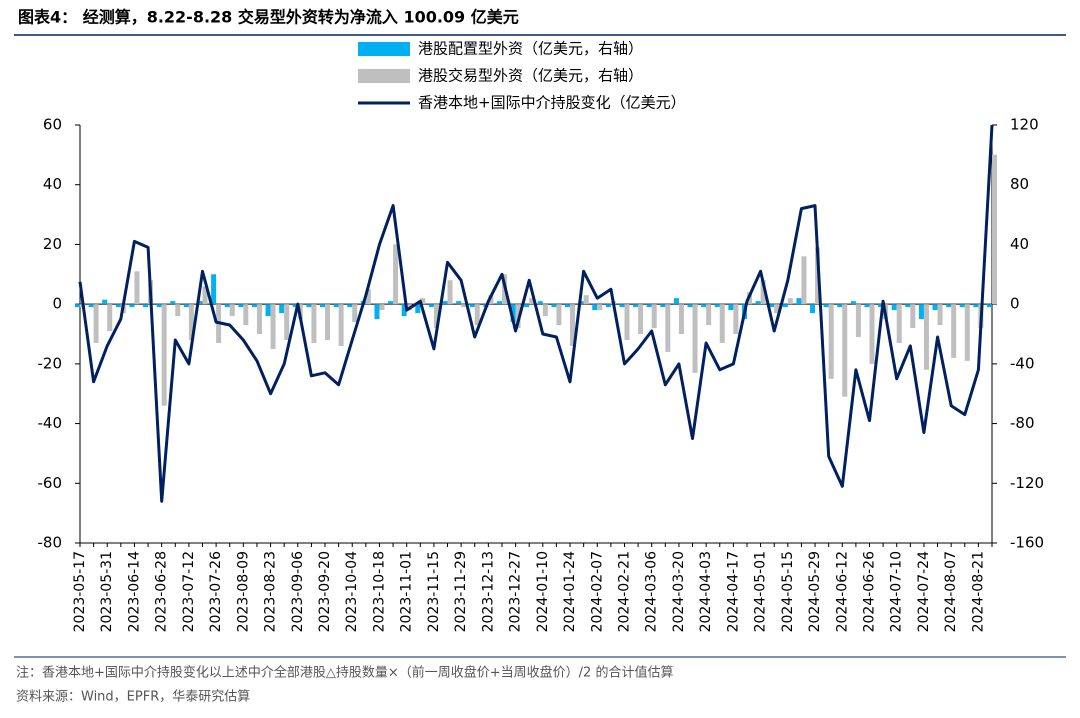  I want to click on x-tick-label: 2023-09-20, so click(325, 591).